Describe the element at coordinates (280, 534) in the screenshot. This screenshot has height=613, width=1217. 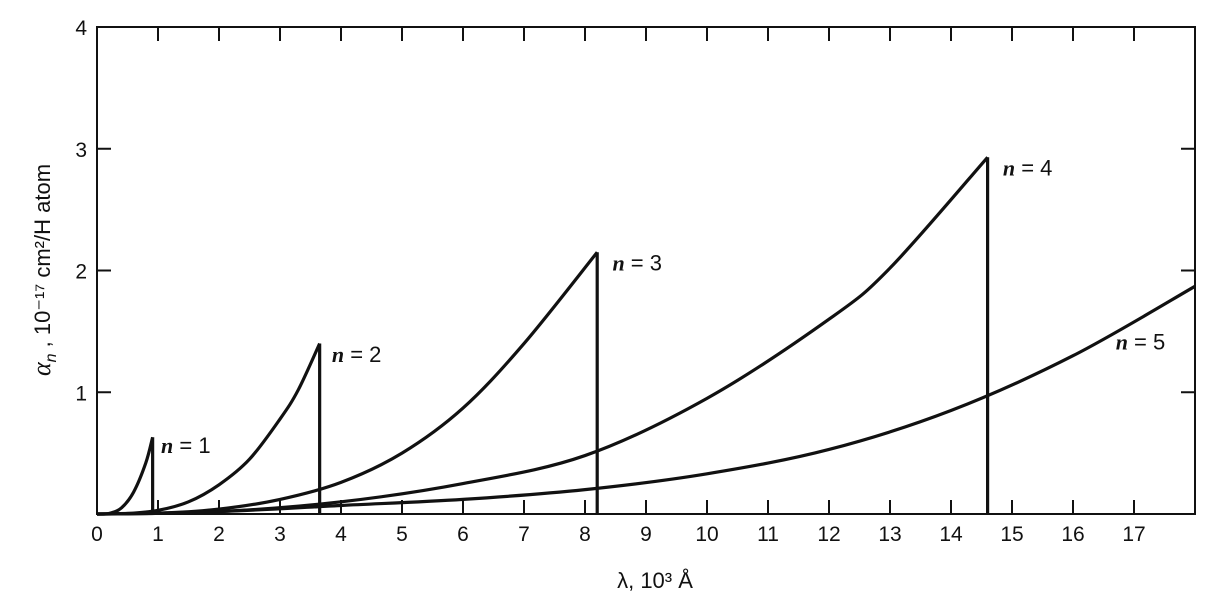
I see `x-tick-label: 3` at that location.